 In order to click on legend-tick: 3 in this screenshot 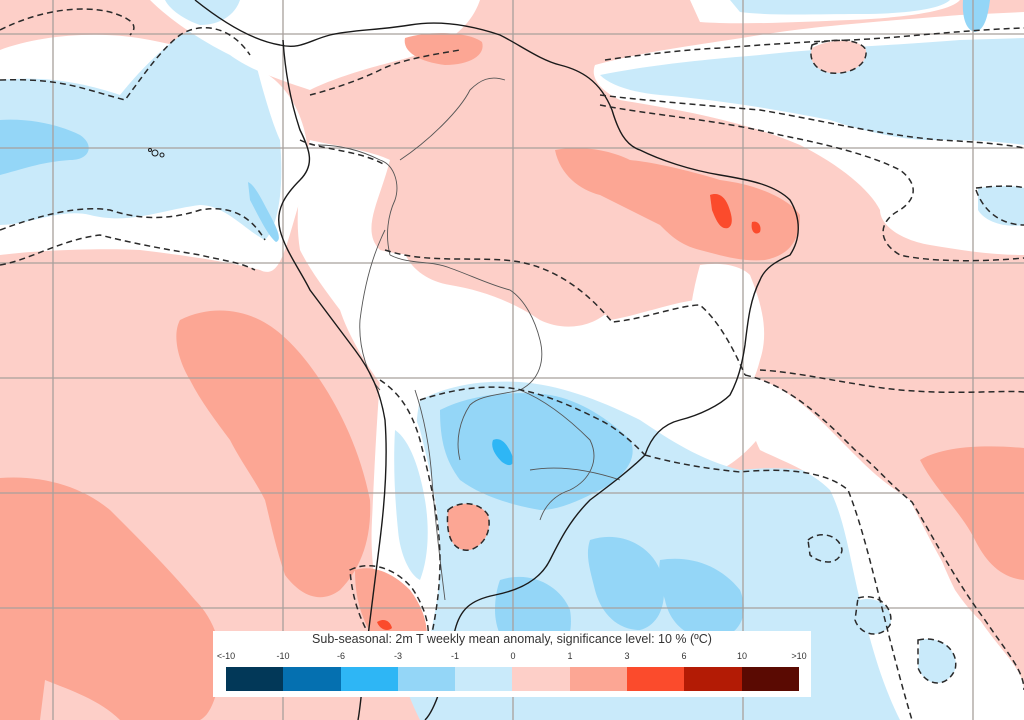, I will do `click(627, 656)`.